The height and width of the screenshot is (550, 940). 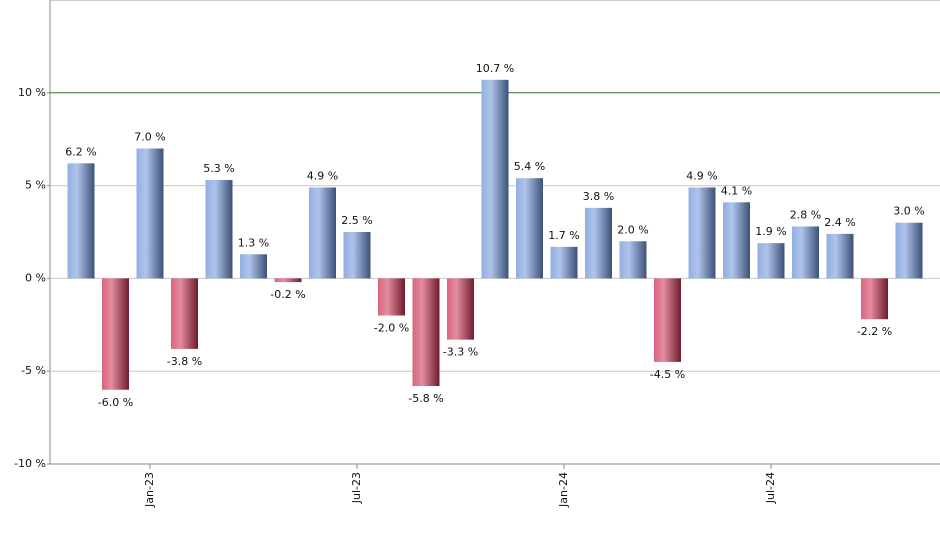 I want to click on value-label: 1.3 %, so click(x=253, y=242).